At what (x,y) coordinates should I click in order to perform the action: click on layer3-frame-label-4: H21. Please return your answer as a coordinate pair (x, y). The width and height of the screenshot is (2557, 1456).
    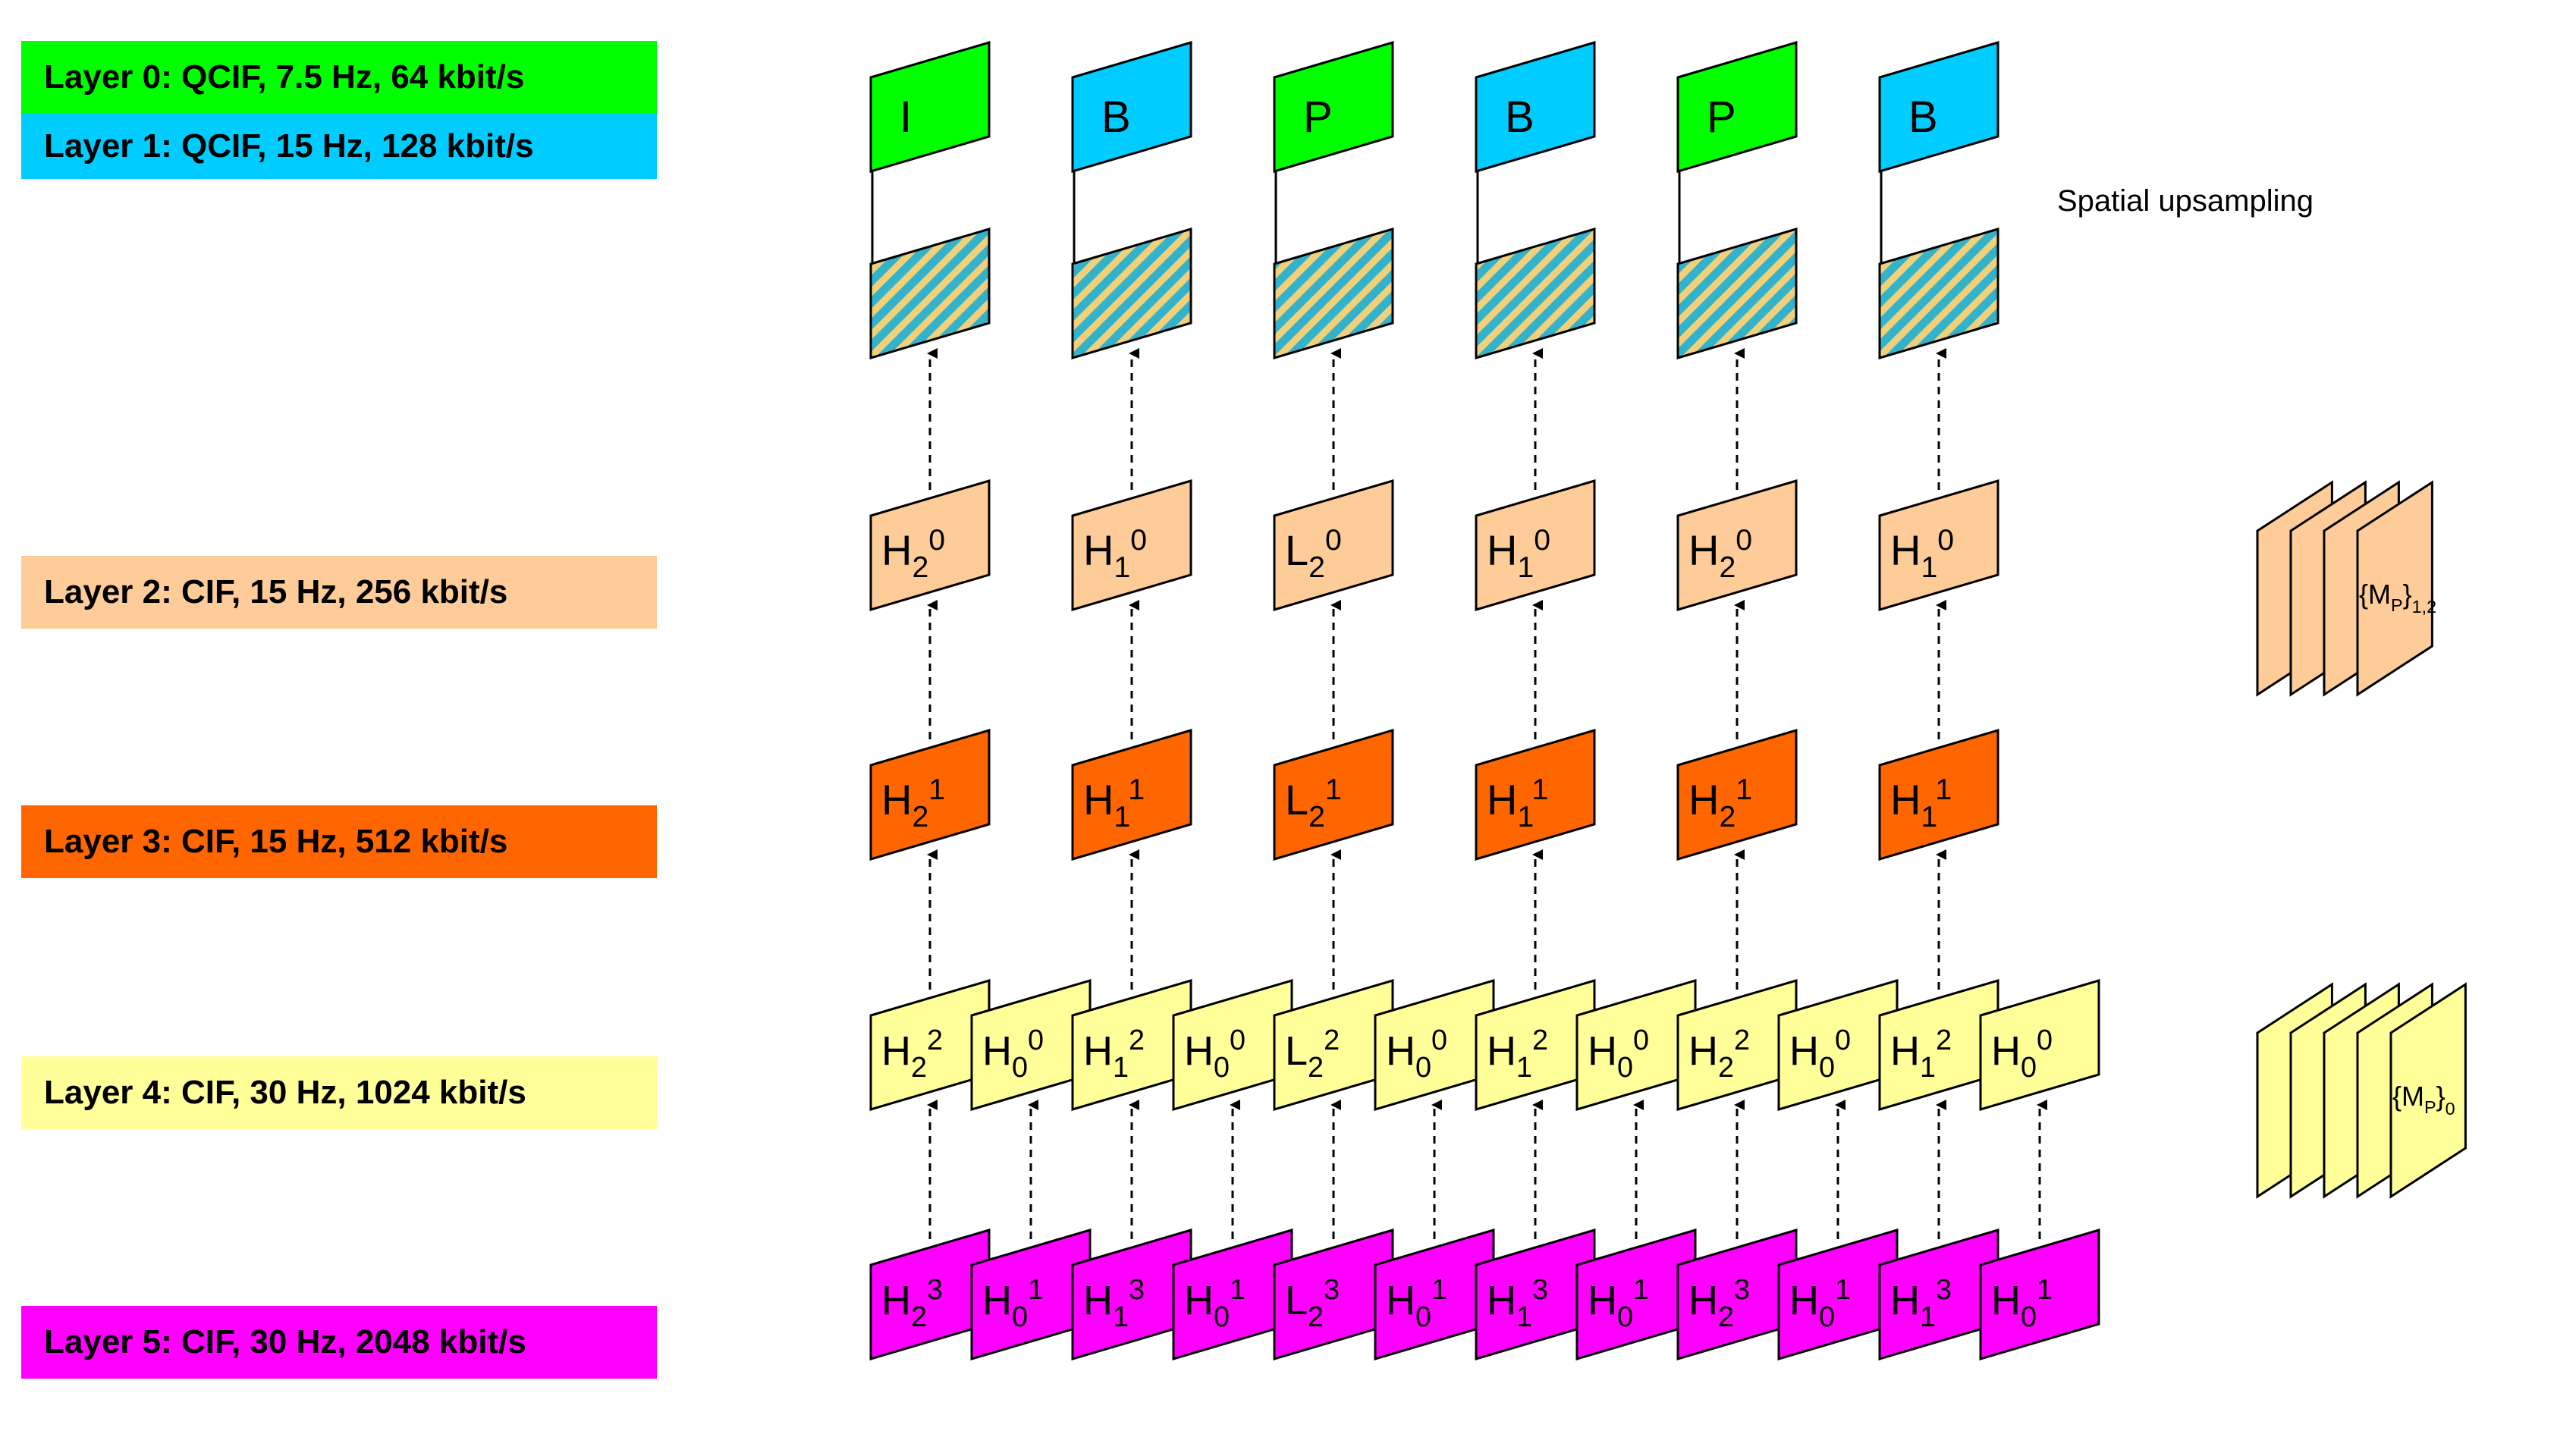
    Looking at the image, I should click on (1720, 803).